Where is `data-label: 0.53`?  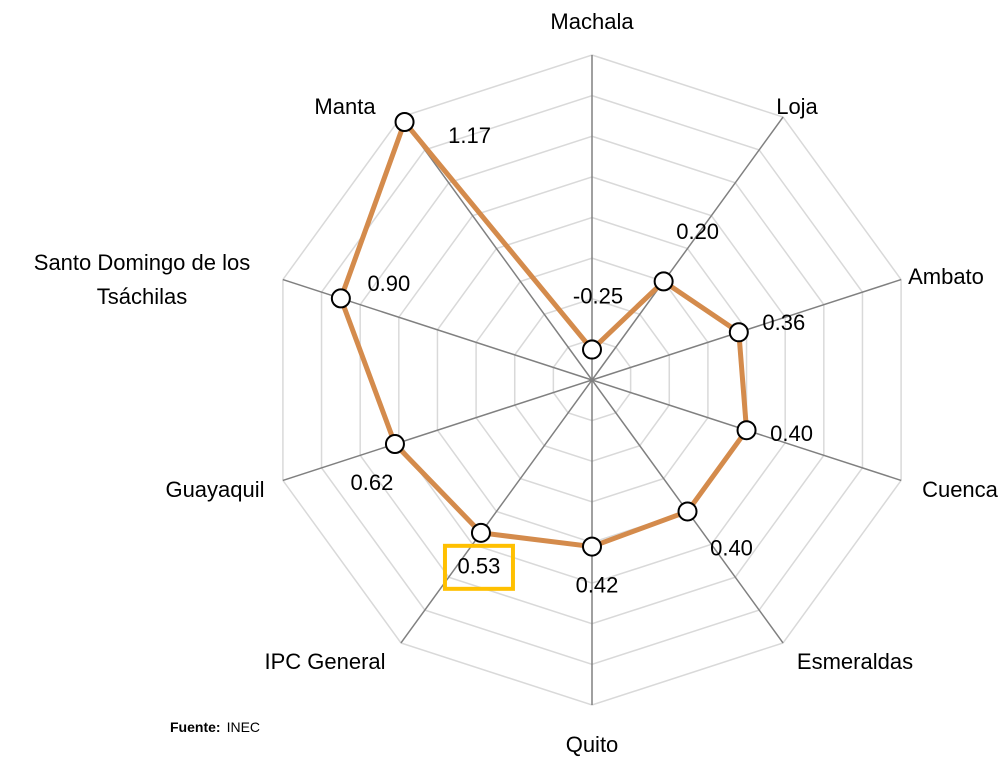 data-label: 0.53 is located at coordinates (479, 566).